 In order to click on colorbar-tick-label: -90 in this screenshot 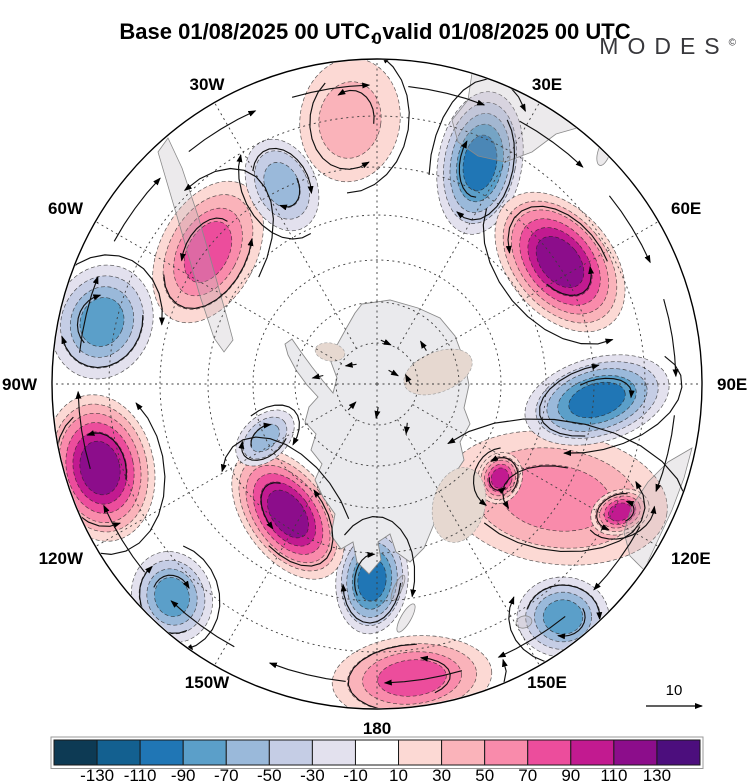, I will do `click(183, 774)`.